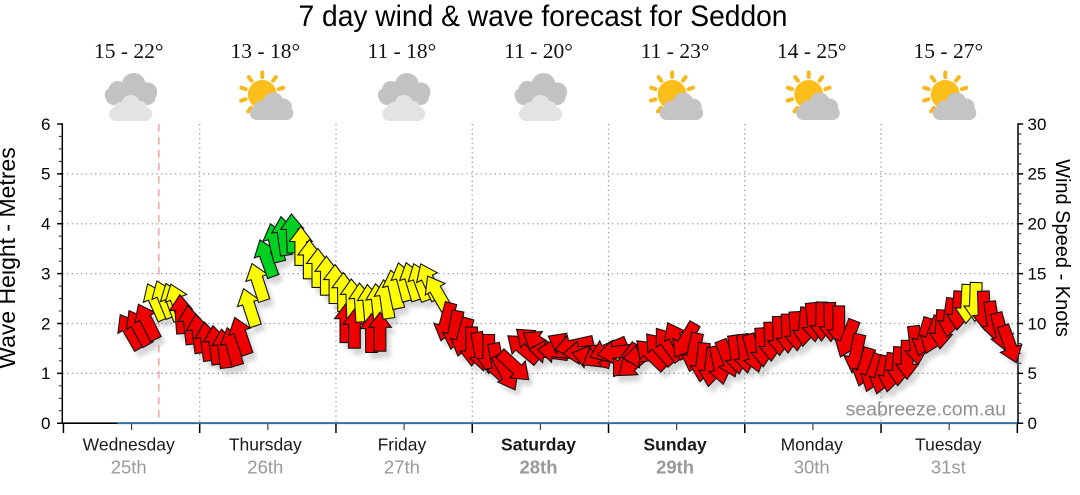 The width and height of the screenshot is (1080, 495). I want to click on svg-text: 20, so click(1037, 224).